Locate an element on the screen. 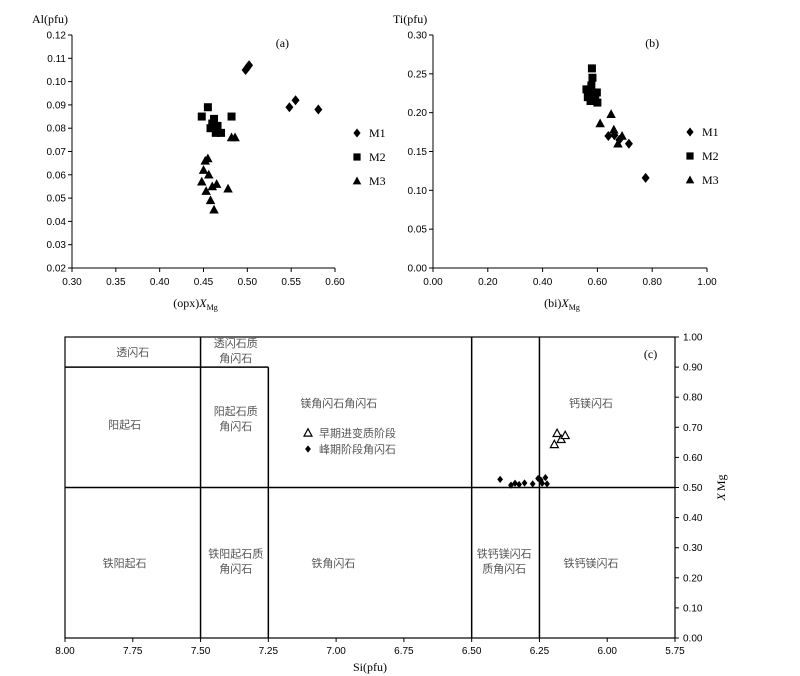 The height and width of the screenshot is (676, 800). y-tick-label: 0.15 is located at coordinates (418, 152).